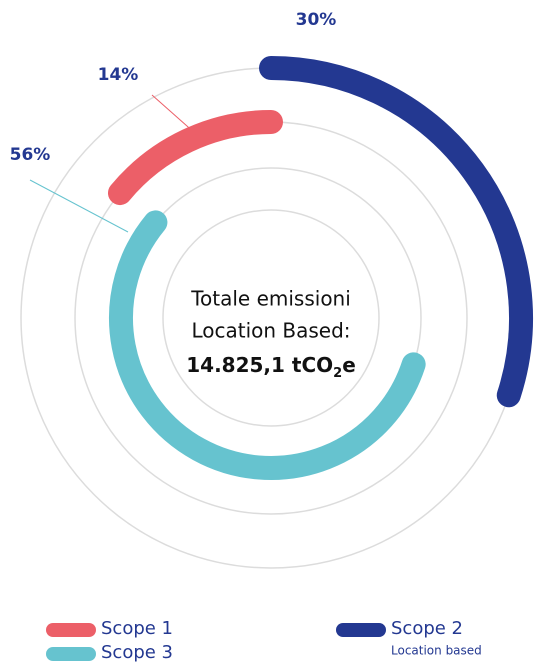  I want to click on total-part: 14.825,1 tCO, so click(259, 365).